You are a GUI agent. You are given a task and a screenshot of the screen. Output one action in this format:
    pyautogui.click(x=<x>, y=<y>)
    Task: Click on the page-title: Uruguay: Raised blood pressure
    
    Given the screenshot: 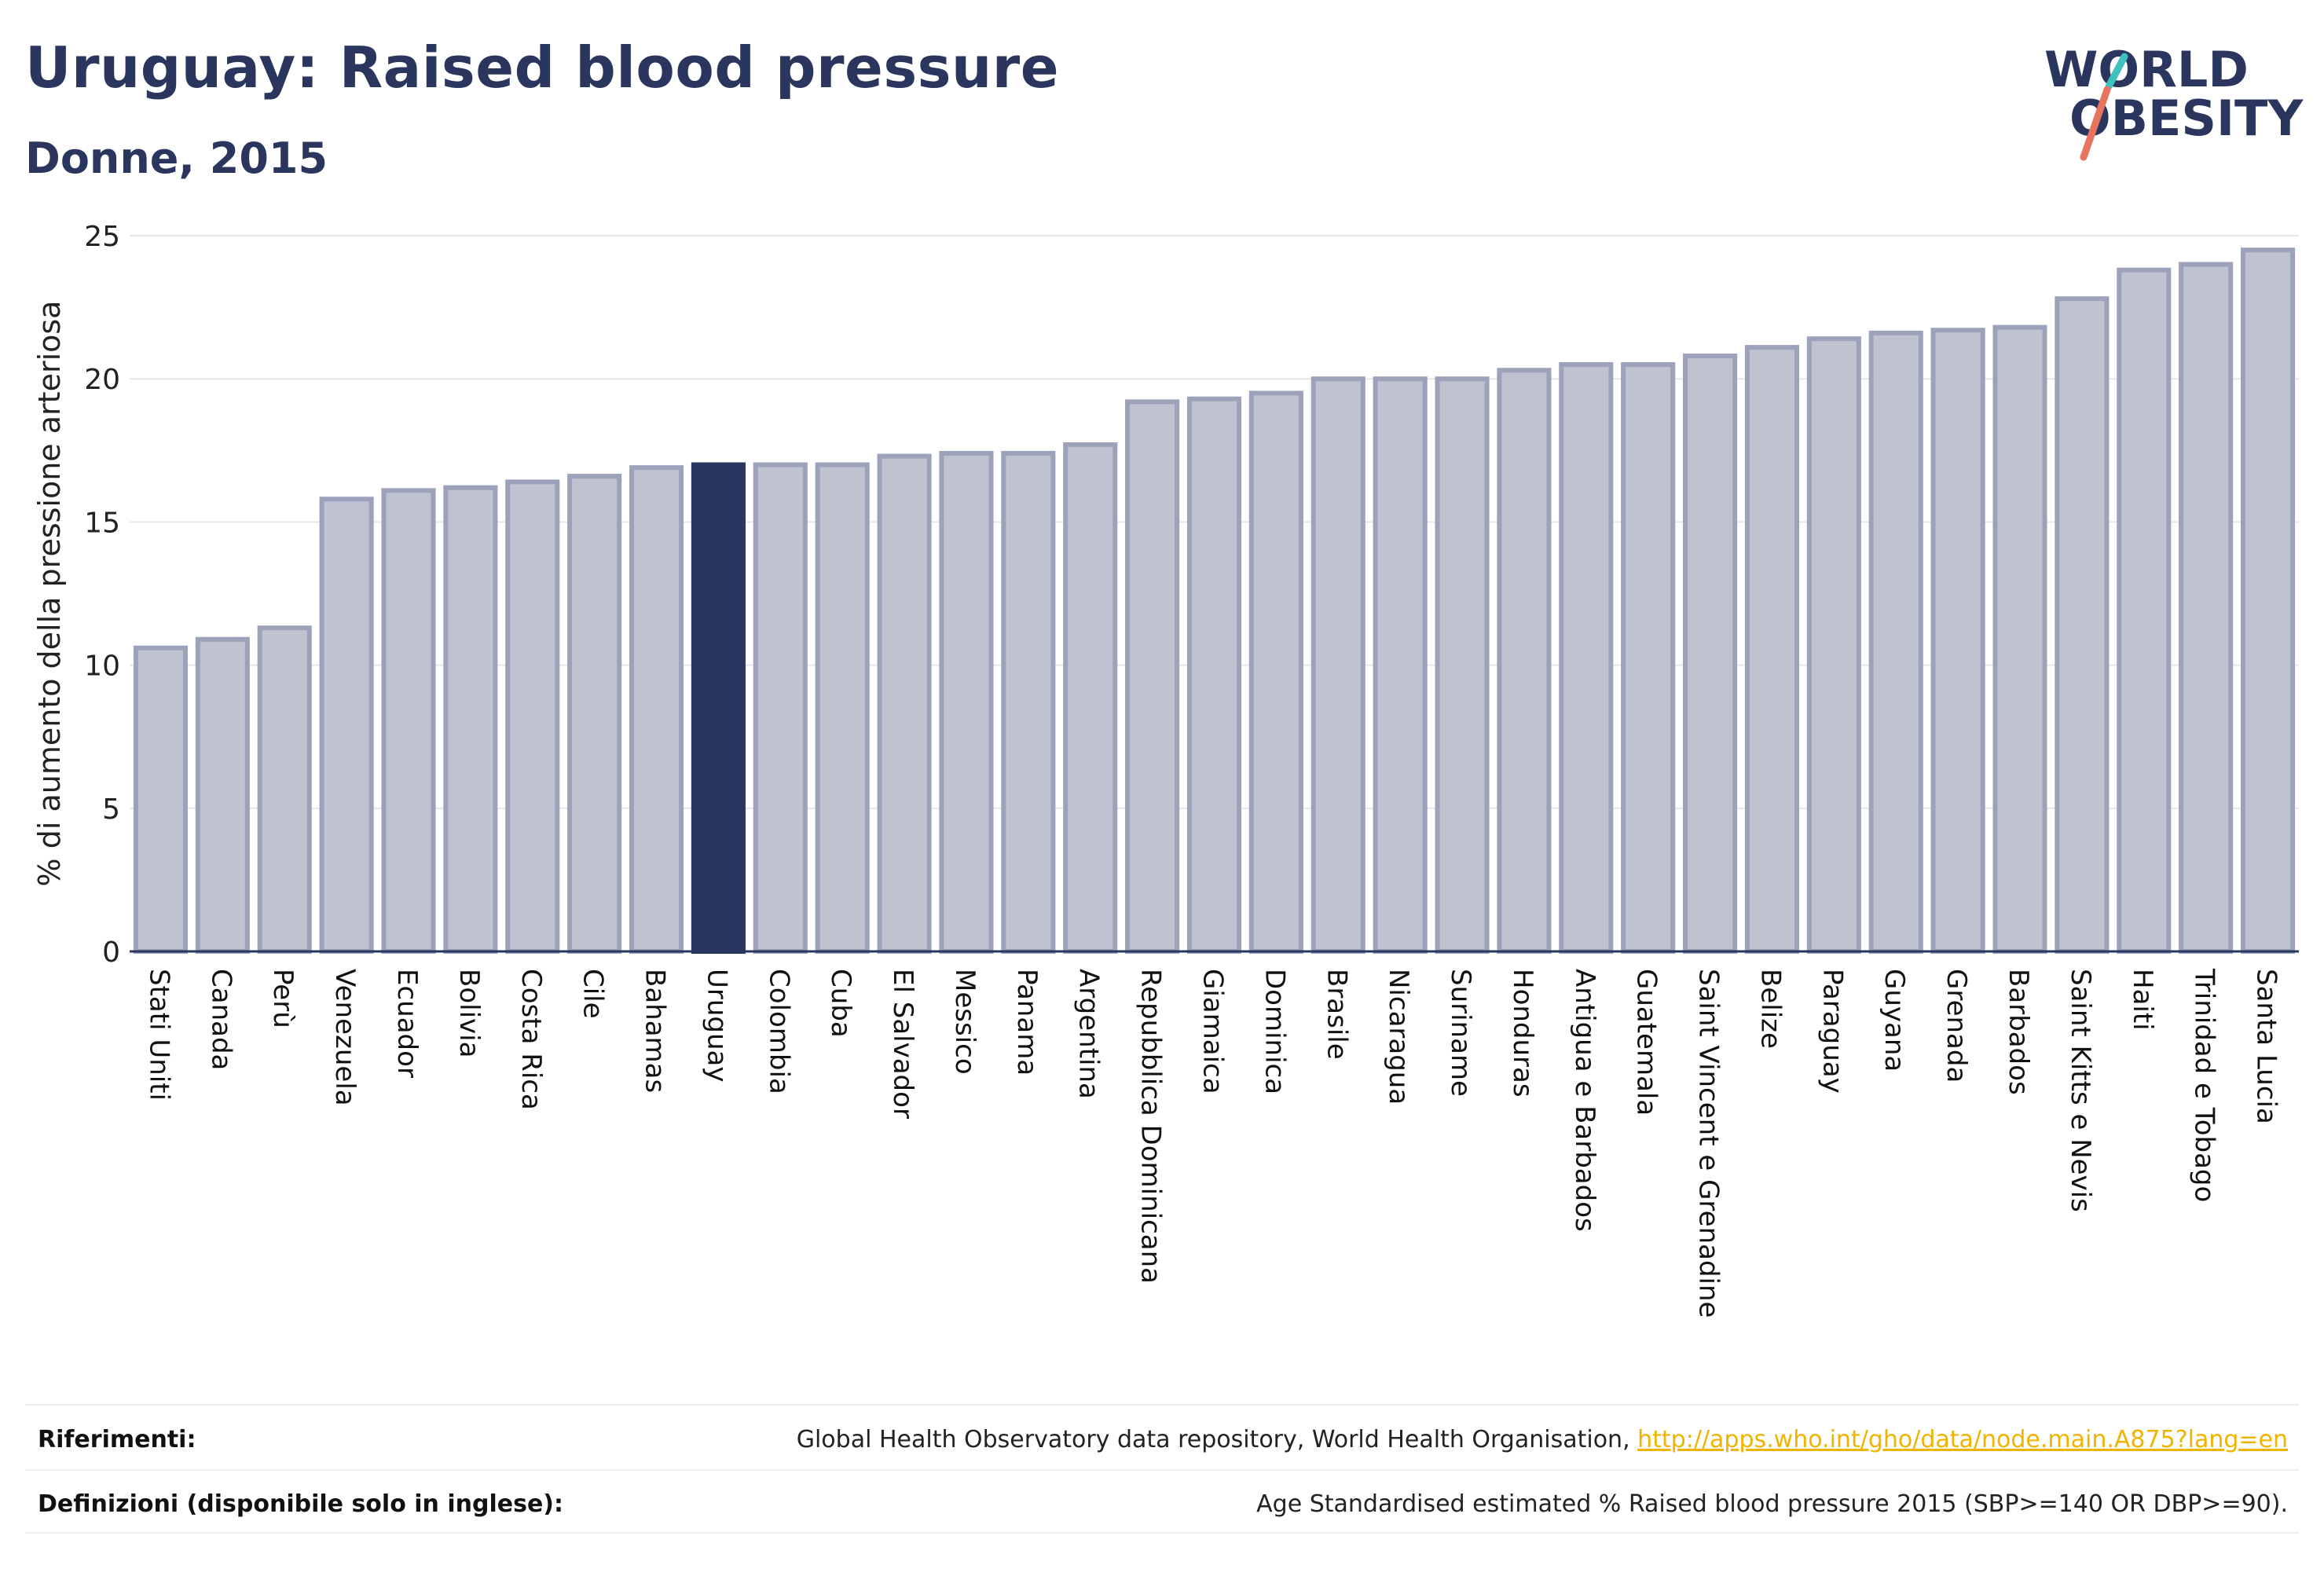 What is the action you would take?
    pyautogui.click(x=542, y=68)
    